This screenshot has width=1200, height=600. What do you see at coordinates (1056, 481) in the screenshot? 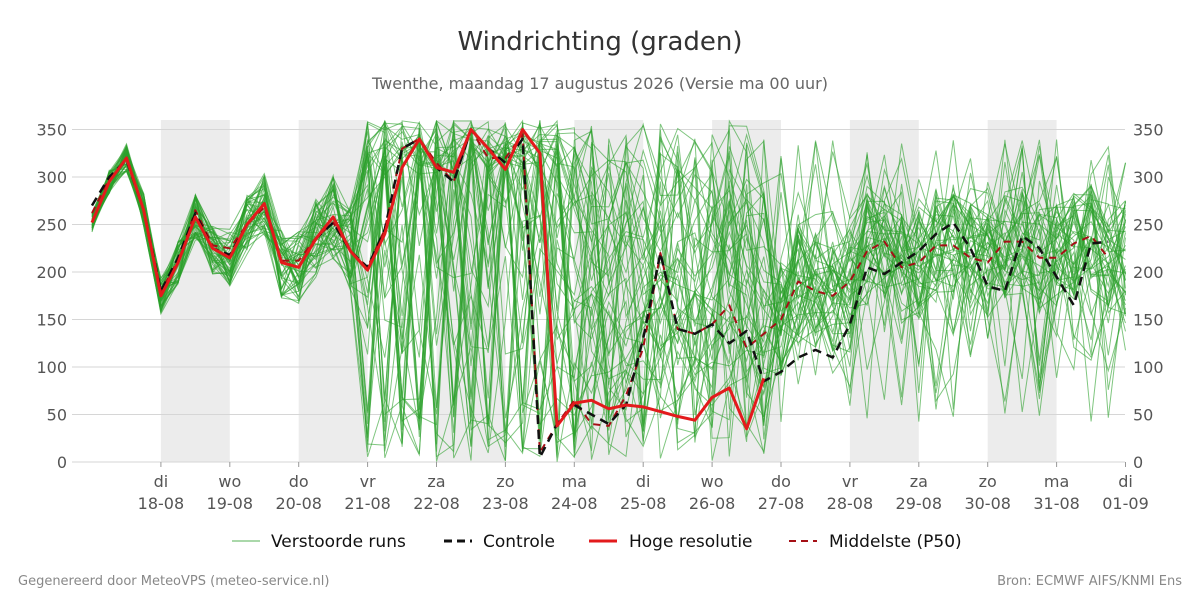
I see `x-tick-day-31-08: ma` at bounding box center [1056, 481].